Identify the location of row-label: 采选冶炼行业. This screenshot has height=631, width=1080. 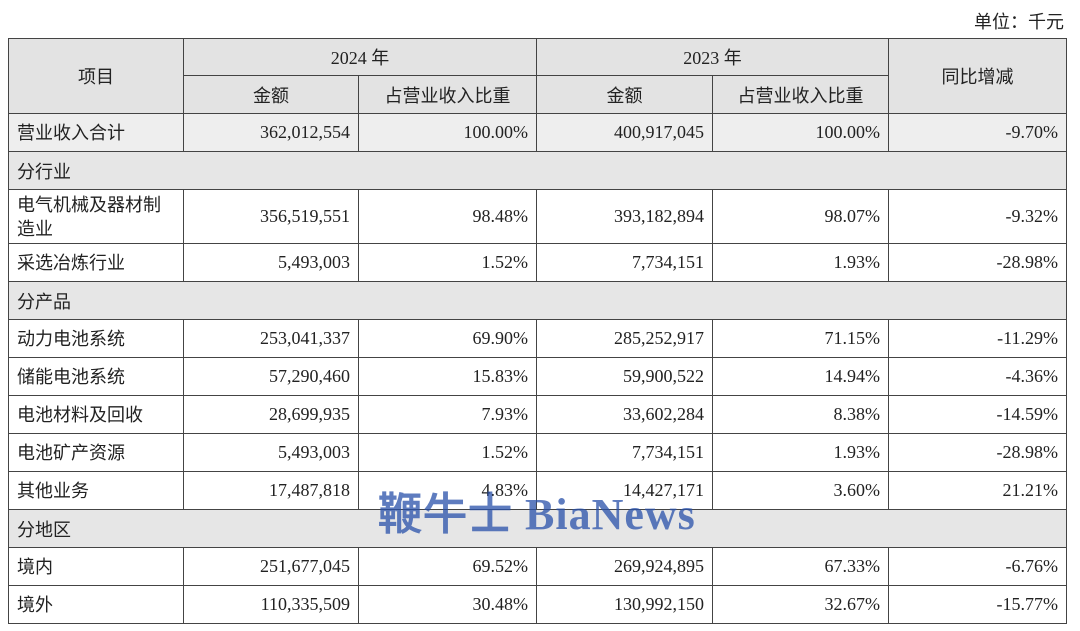
(96, 262).